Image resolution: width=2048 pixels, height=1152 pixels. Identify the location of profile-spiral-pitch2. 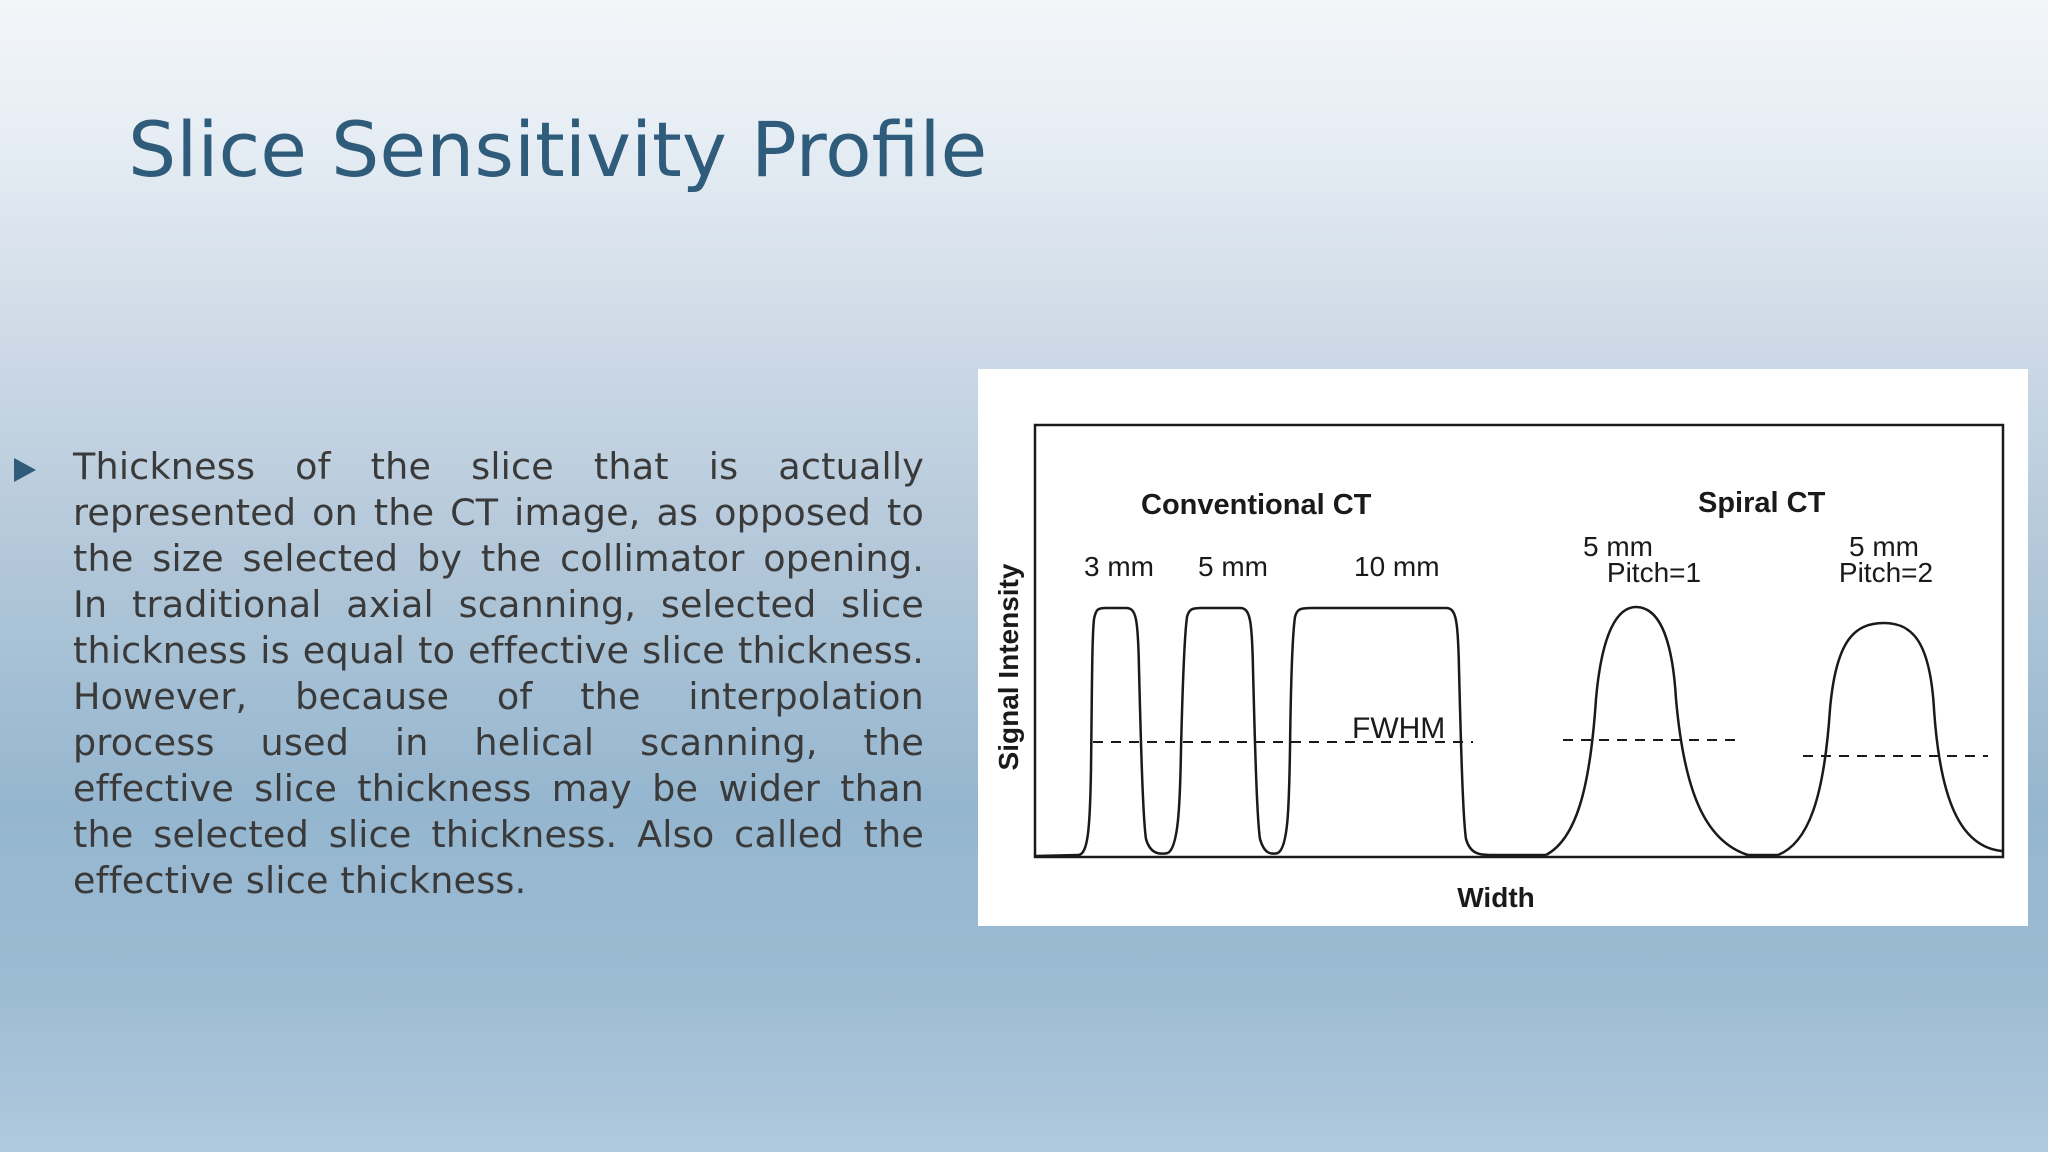
(1890, 739).